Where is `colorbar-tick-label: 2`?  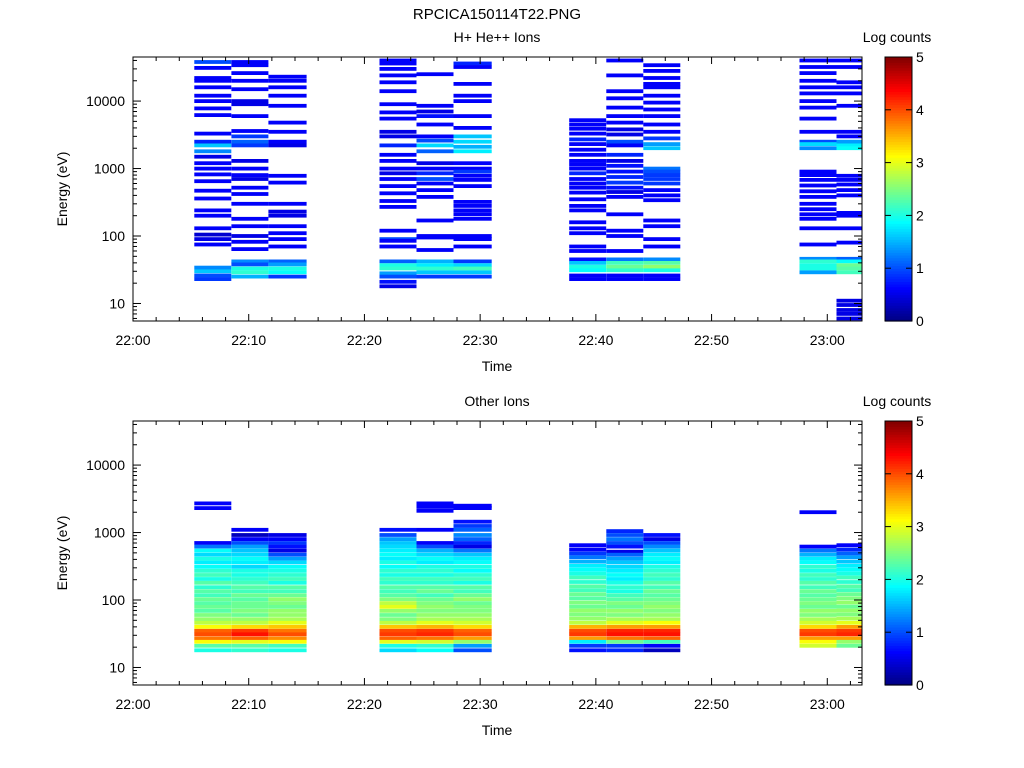
colorbar-tick-label: 2 is located at coordinates (920, 579).